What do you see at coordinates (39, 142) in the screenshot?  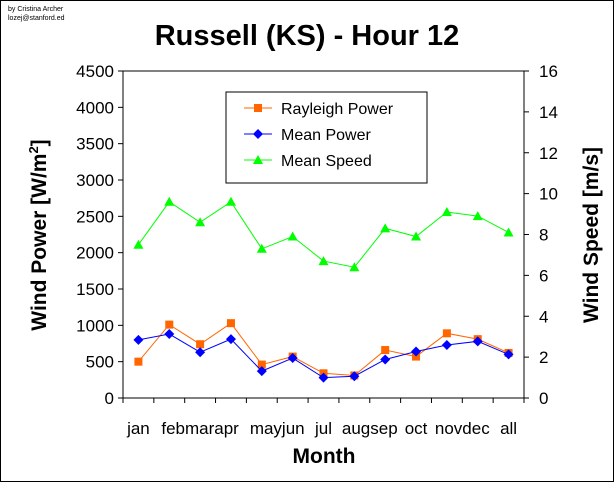 I see `y-left-title-end: ]` at bounding box center [39, 142].